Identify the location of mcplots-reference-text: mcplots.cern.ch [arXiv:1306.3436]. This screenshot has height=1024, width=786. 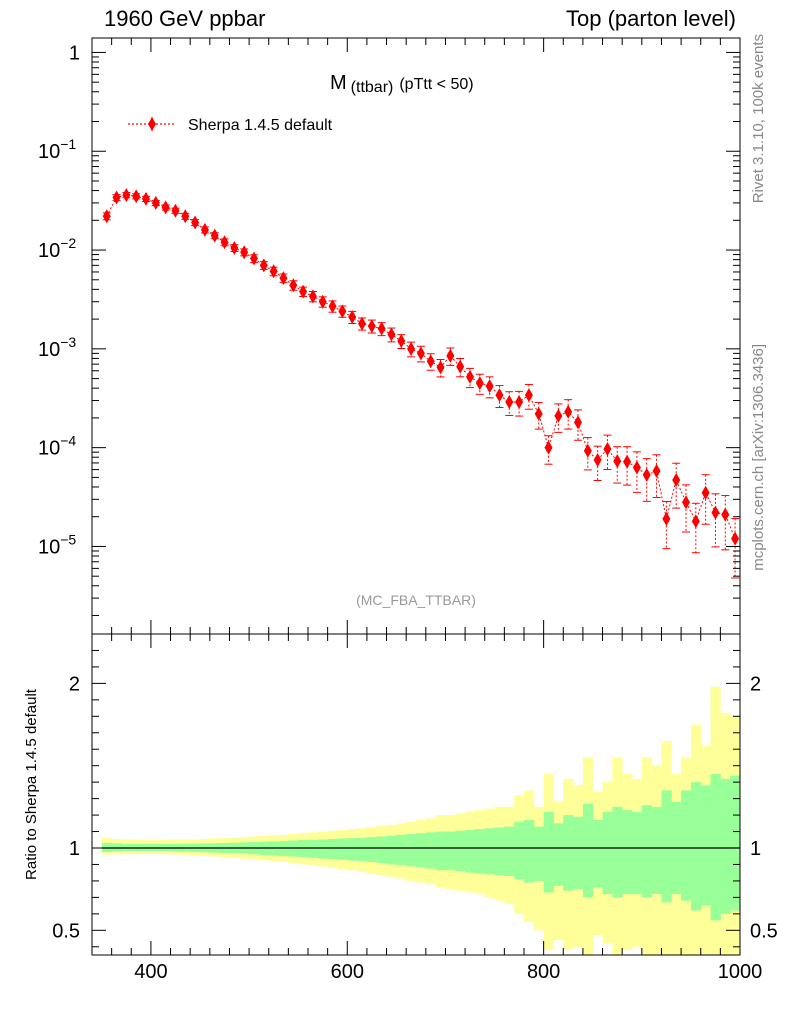
(758, 457).